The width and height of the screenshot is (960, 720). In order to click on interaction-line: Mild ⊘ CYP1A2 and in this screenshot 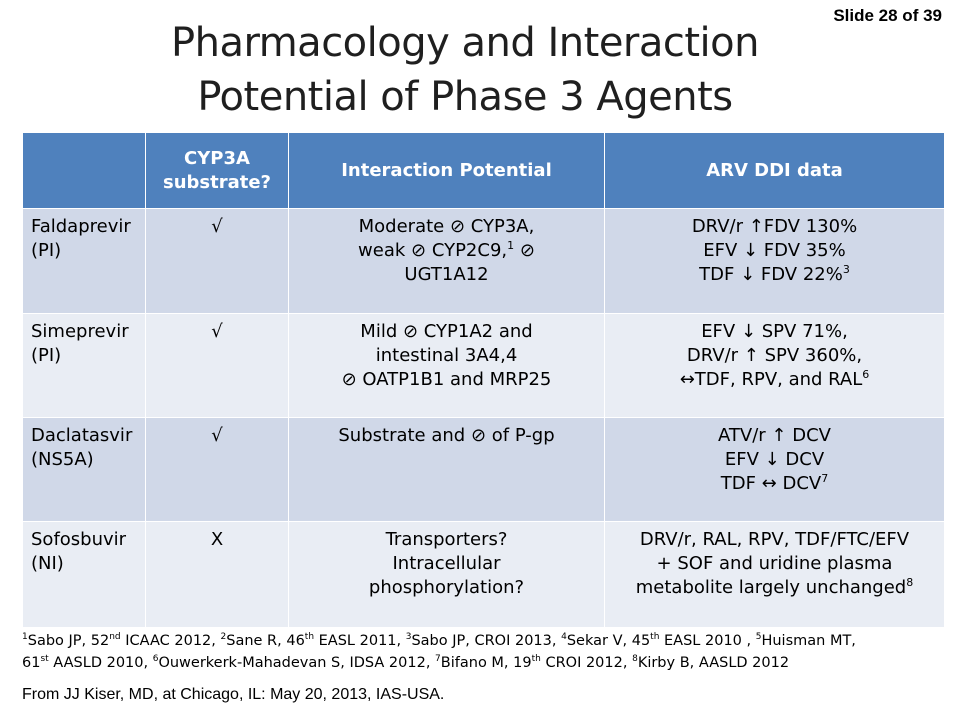, I will do `click(446, 331)`.